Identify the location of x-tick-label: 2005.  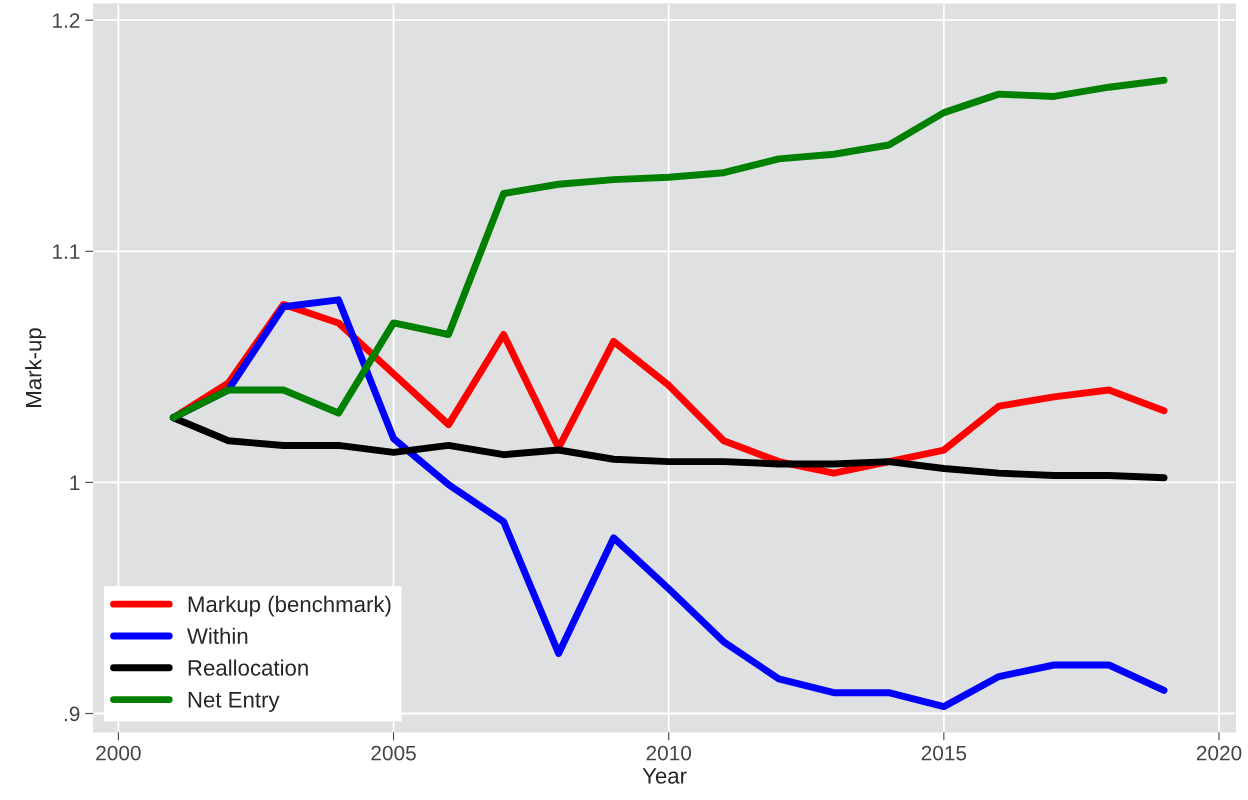
(393, 753).